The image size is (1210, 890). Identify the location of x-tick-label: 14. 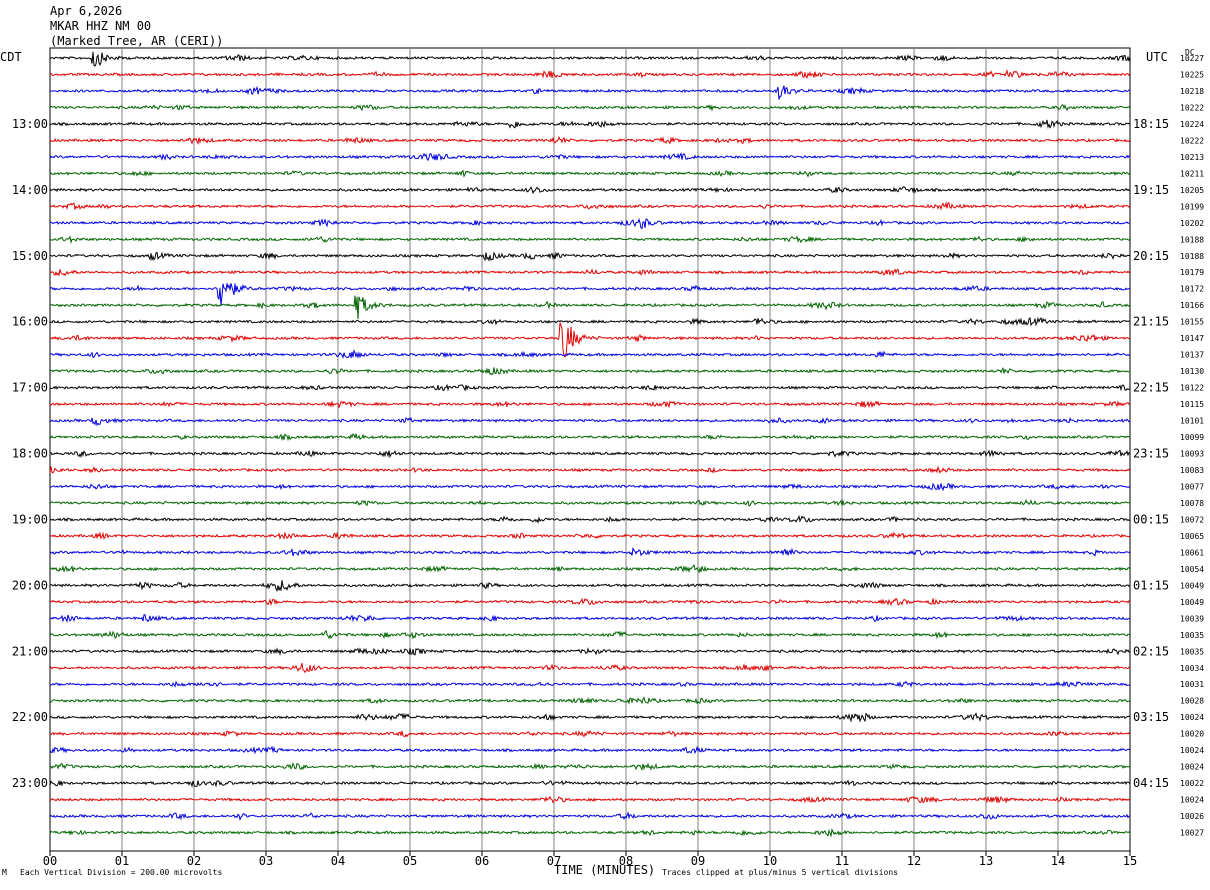
(1058, 861).